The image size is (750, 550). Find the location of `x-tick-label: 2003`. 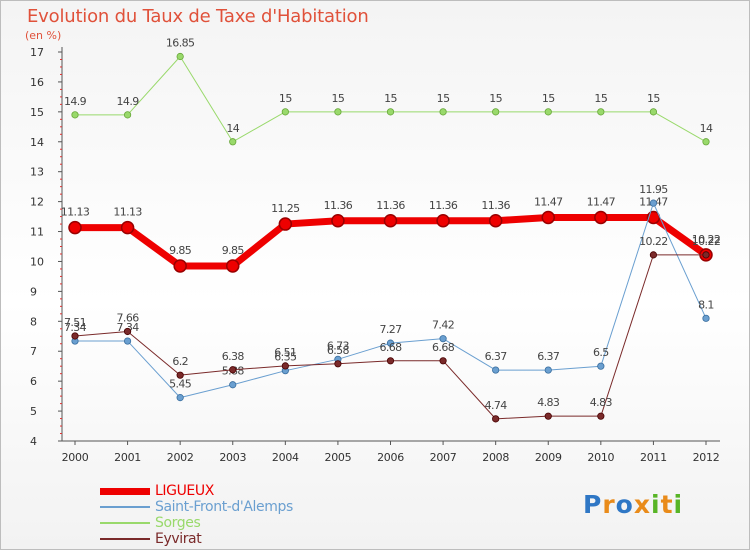

x-tick-label: 2003 is located at coordinates (232, 457).